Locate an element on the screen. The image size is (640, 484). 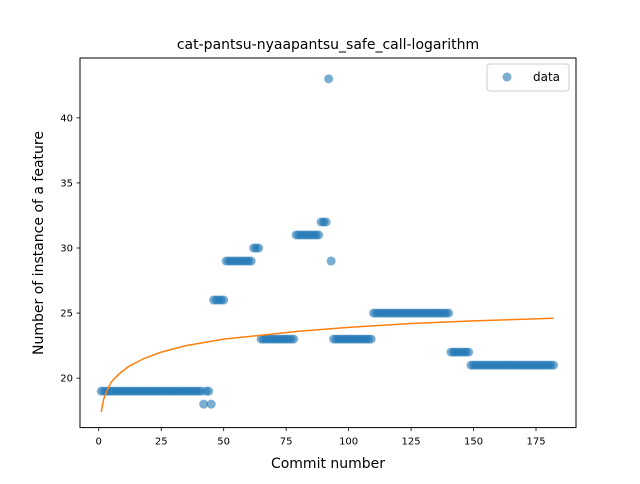
x-tick-label: 175 is located at coordinates (535, 442).